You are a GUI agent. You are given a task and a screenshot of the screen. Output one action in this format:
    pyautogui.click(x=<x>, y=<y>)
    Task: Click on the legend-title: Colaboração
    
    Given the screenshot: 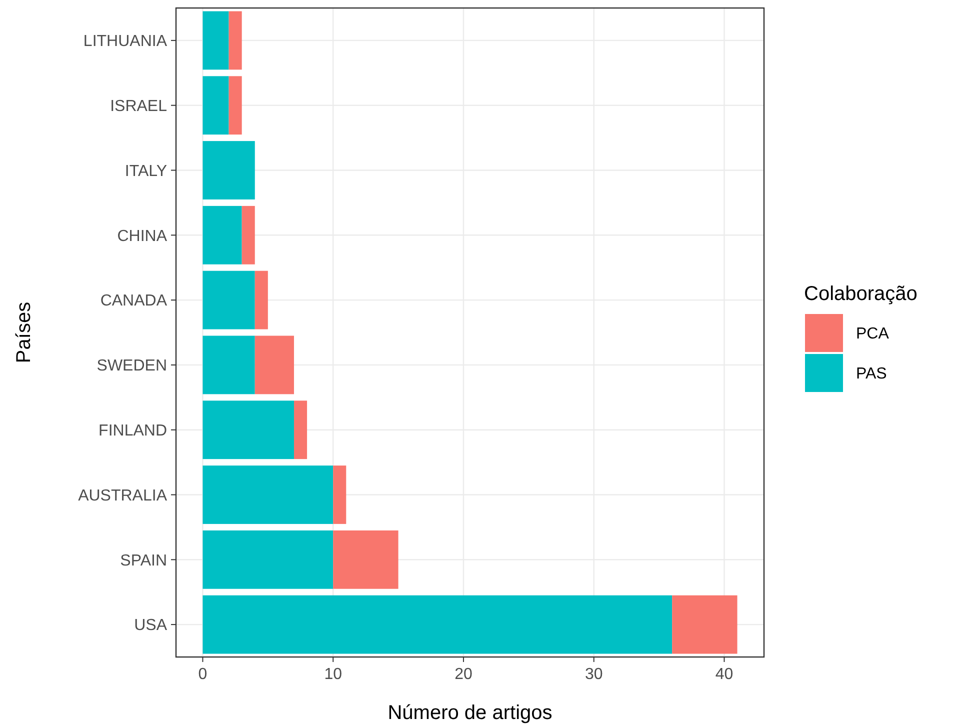 What is the action you would take?
    pyautogui.click(x=861, y=294)
    